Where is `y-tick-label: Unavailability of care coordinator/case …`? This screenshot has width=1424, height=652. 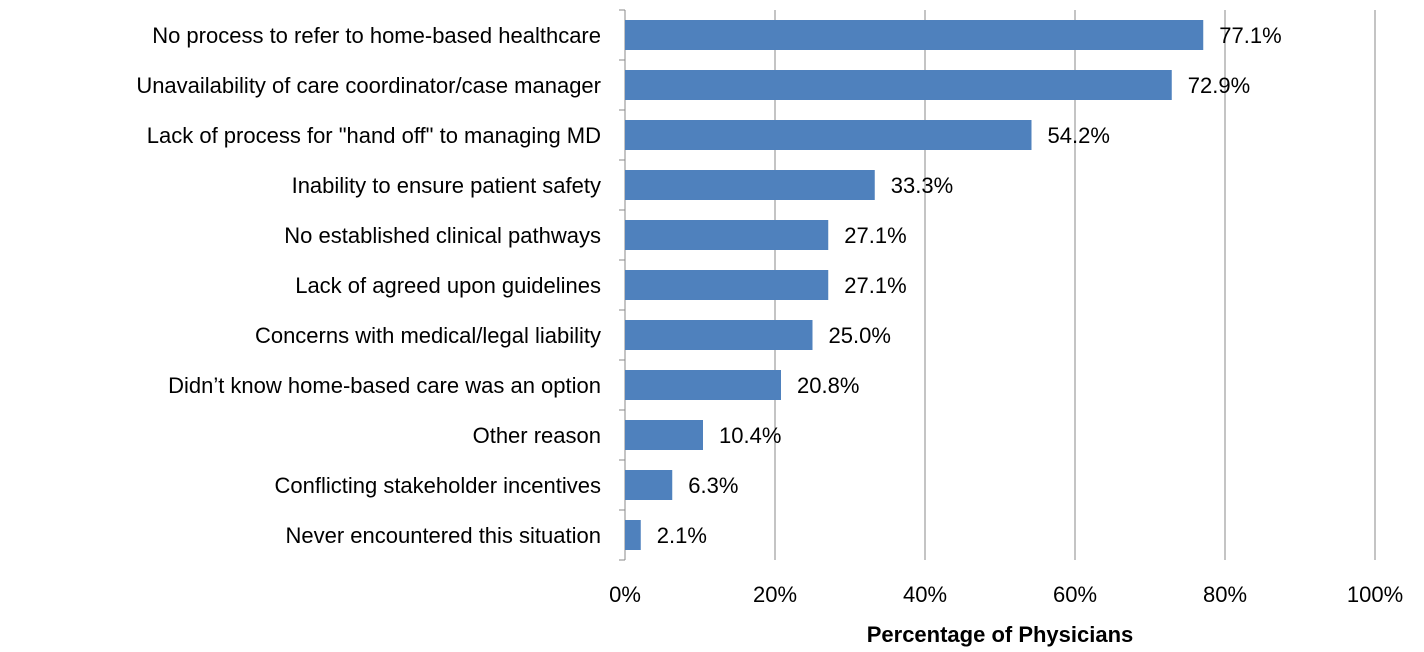 y-tick-label: Unavailability of care coordinator/case … is located at coordinates (368, 85).